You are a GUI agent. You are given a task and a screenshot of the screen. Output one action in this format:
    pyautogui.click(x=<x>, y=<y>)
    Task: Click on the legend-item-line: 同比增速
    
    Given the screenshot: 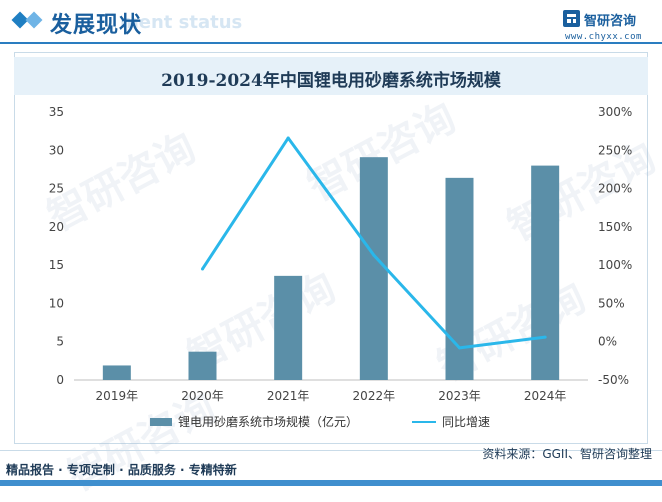 What is the action you would take?
    pyautogui.click(x=451, y=421)
    